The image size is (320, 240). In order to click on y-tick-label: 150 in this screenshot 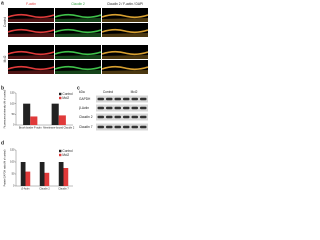, I will do `click(12, 93)`.